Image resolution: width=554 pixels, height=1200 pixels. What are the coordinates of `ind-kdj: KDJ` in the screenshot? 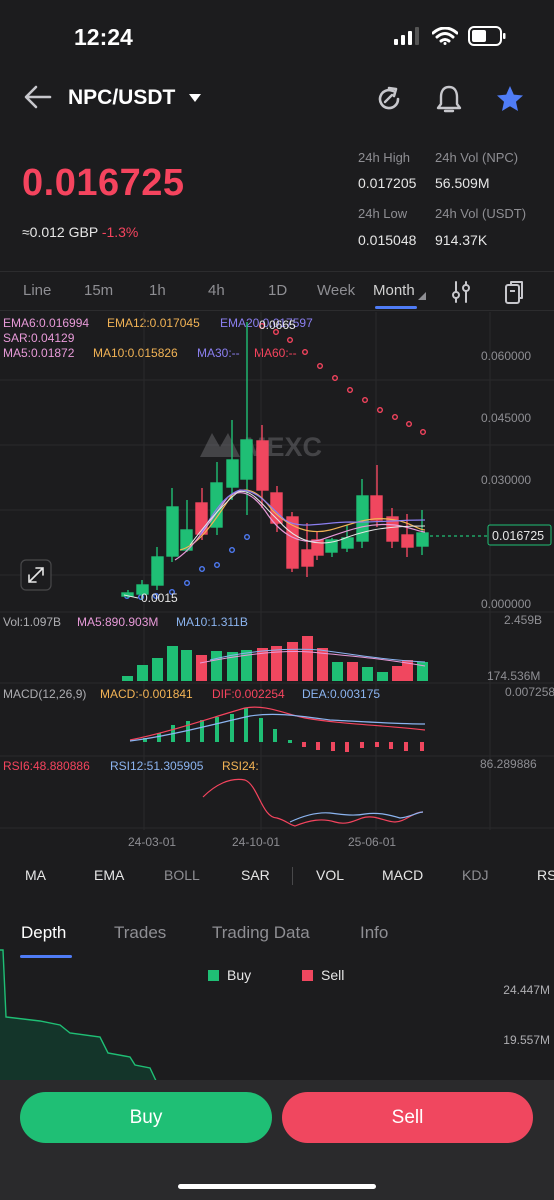 It's located at (475, 875).